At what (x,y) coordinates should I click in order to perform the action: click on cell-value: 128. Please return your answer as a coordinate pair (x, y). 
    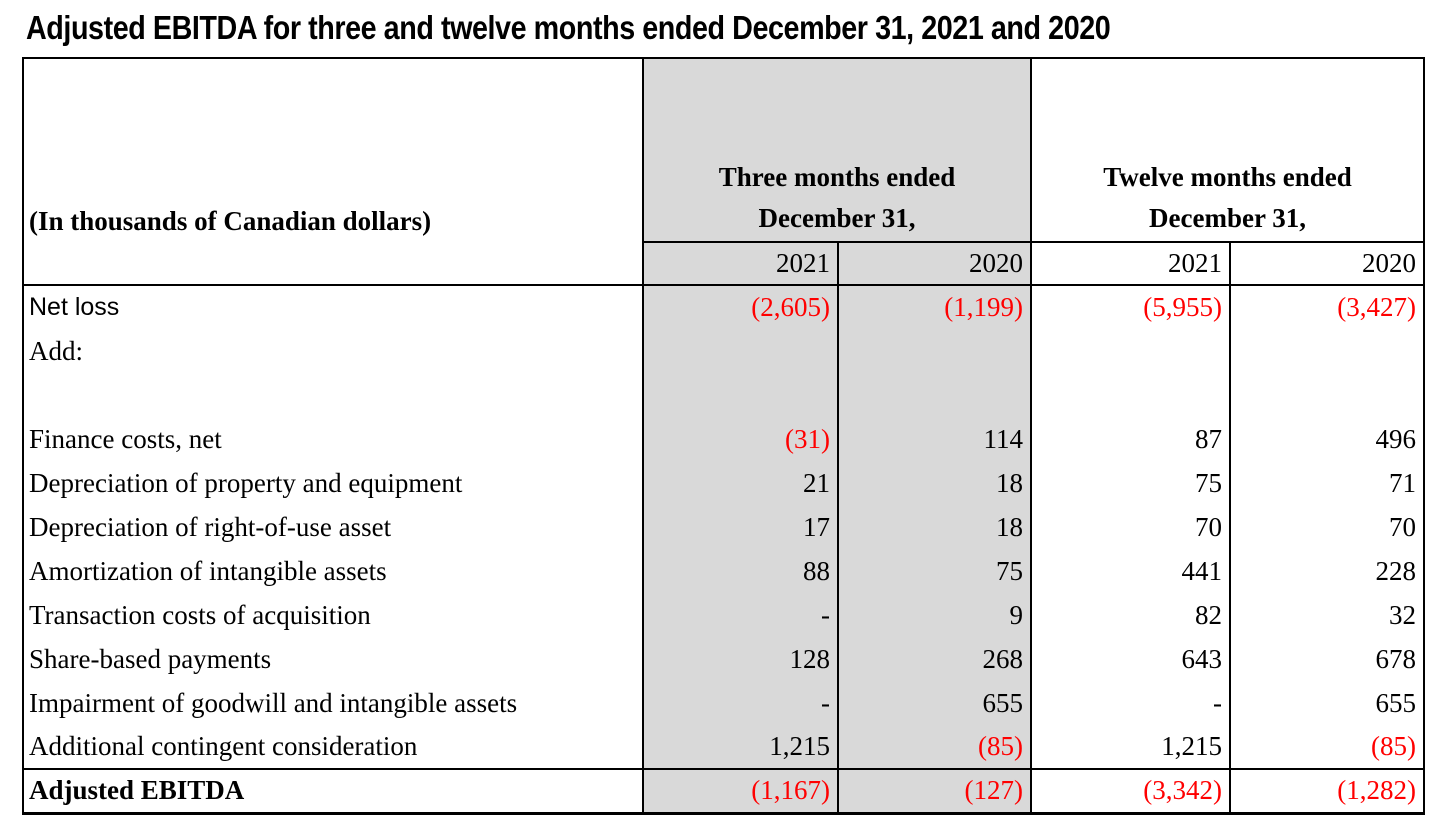
    Looking at the image, I should click on (740, 659).